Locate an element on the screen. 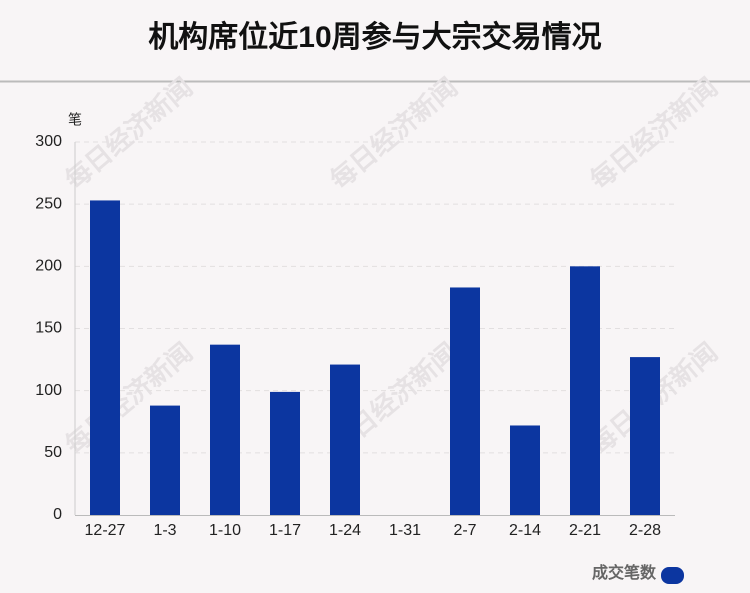  x-tick-label: 2-14 is located at coordinates (525, 530).